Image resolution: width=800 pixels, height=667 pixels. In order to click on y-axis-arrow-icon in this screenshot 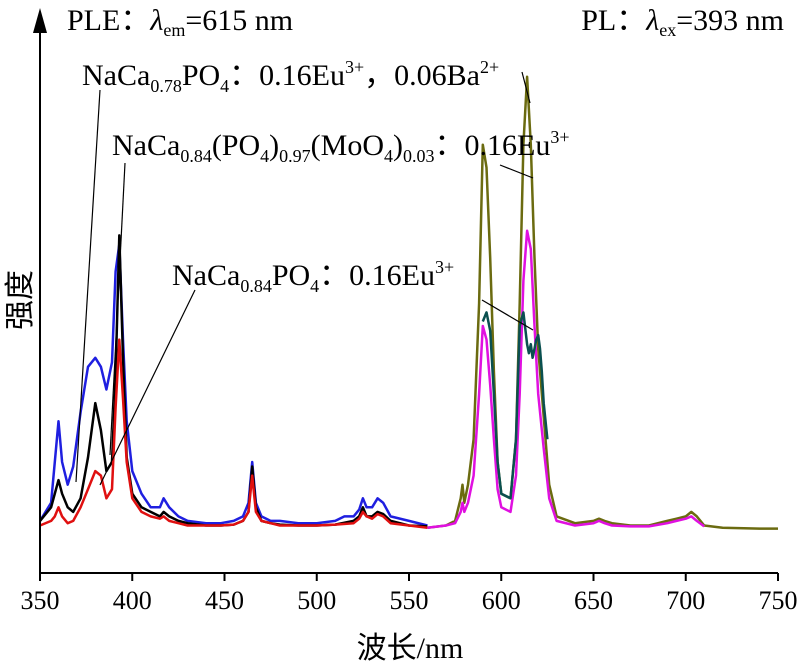, I will do `click(40, 20)`.